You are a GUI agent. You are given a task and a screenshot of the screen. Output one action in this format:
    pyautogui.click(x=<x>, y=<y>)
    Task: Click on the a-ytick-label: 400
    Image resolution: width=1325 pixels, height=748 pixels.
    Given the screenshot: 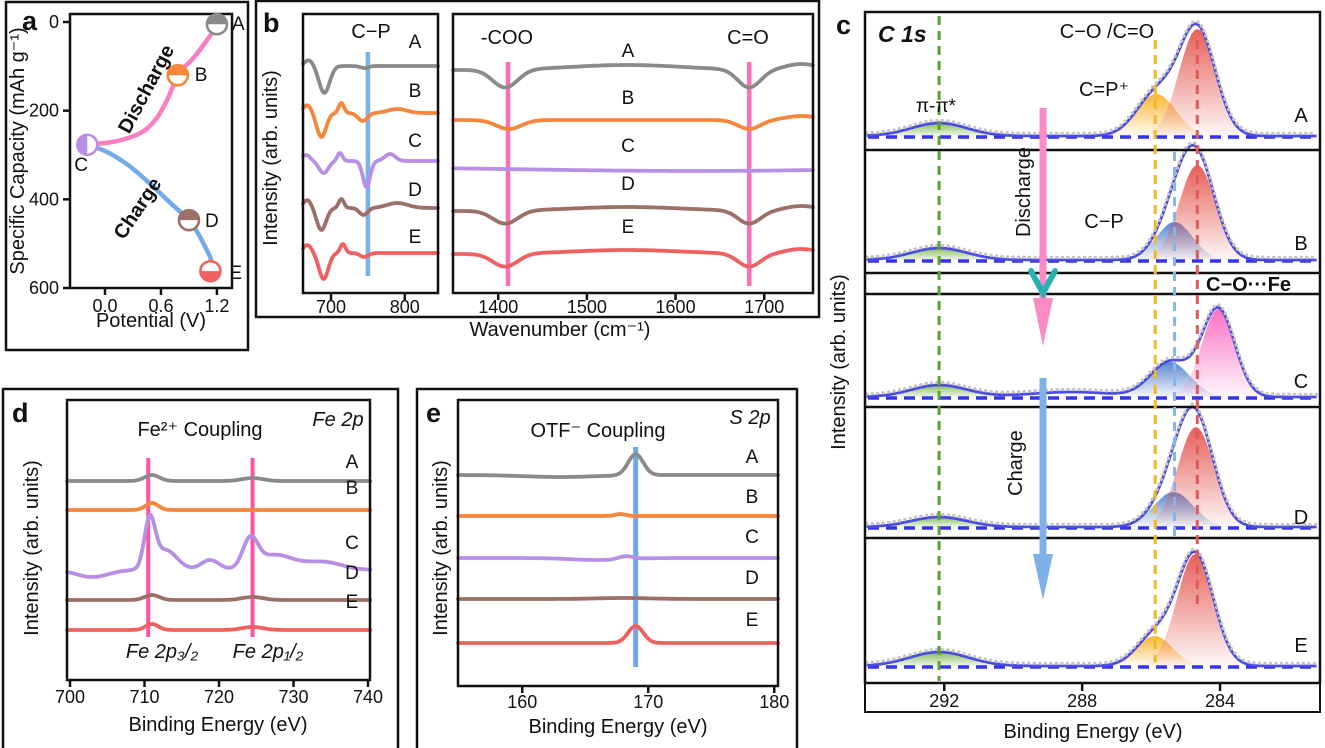 What is the action you would take?
    pyautogui.click(x=44, y=199)
    